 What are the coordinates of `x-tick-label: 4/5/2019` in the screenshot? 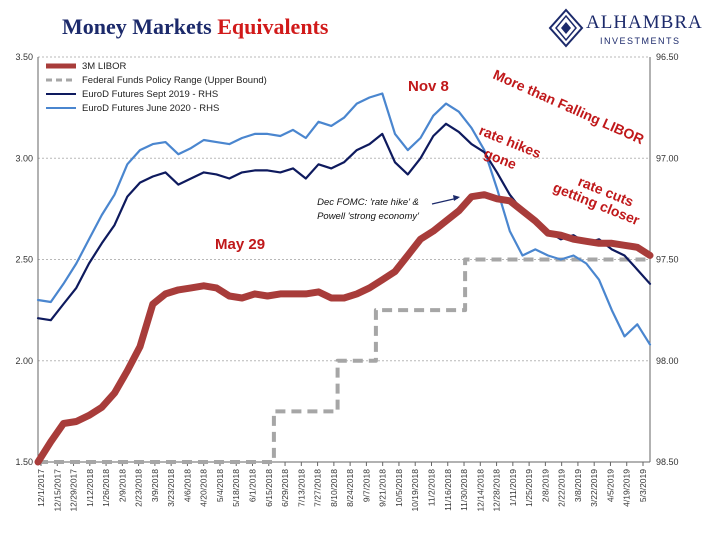 It's located at (610, 485).